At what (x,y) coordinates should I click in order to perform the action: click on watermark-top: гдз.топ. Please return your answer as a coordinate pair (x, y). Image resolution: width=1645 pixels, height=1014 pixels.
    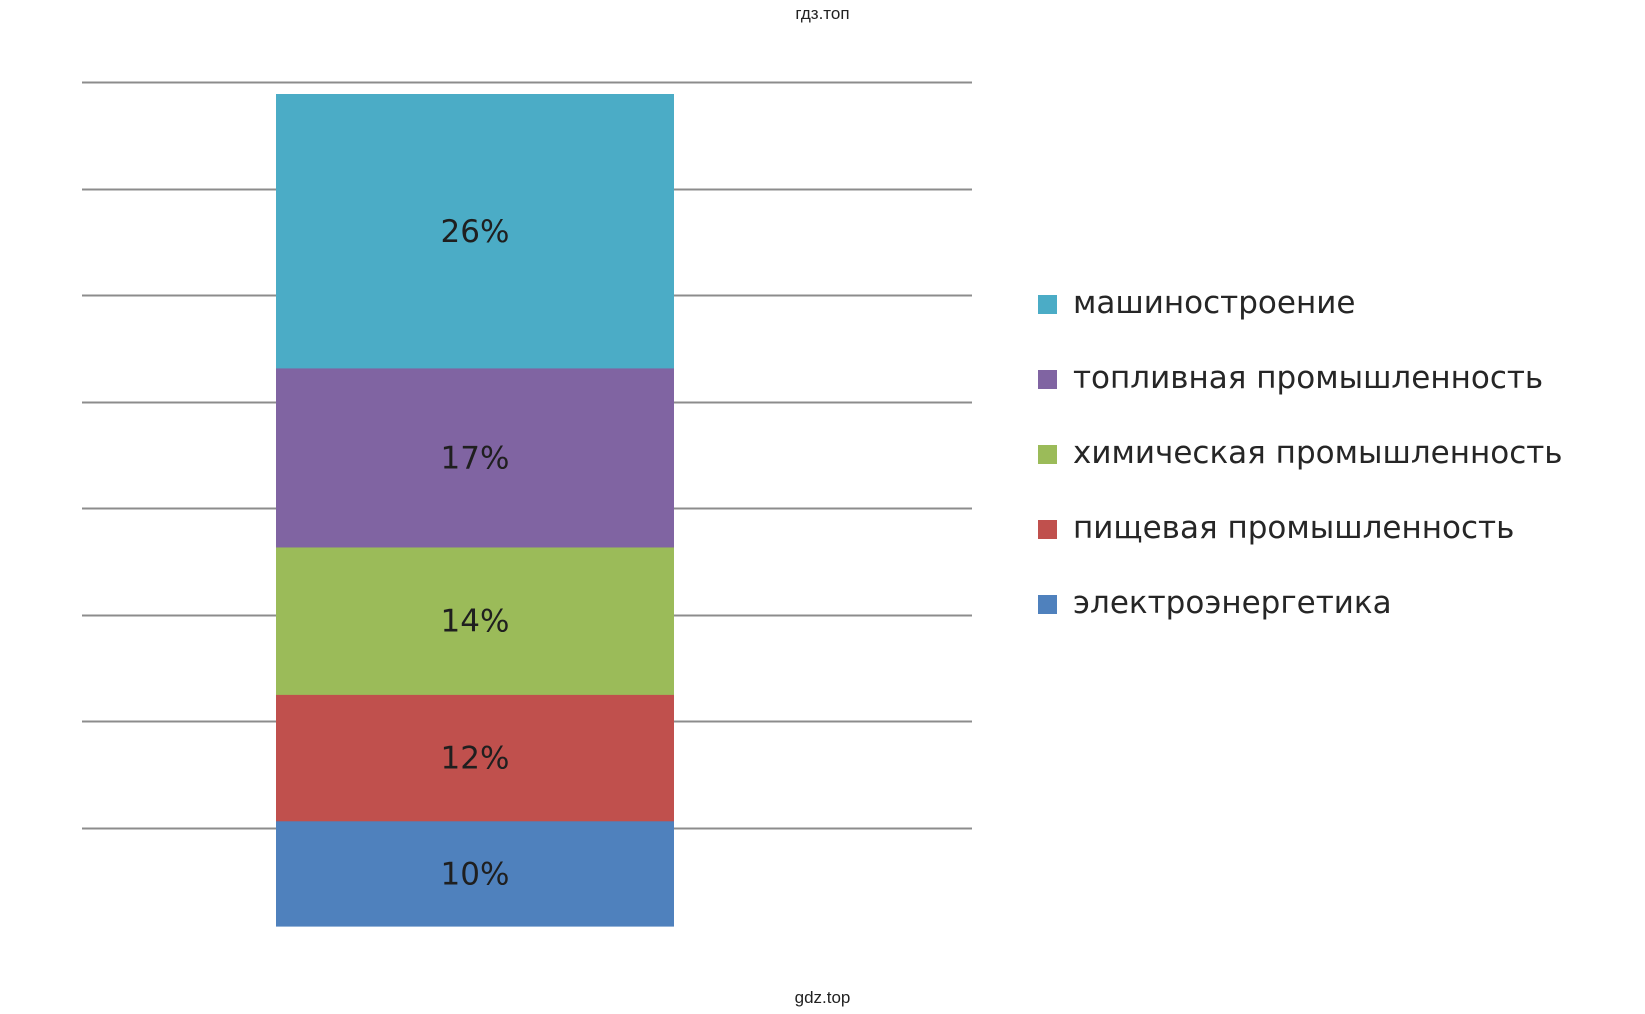
    Looking at the image, I should click on (822, 13).